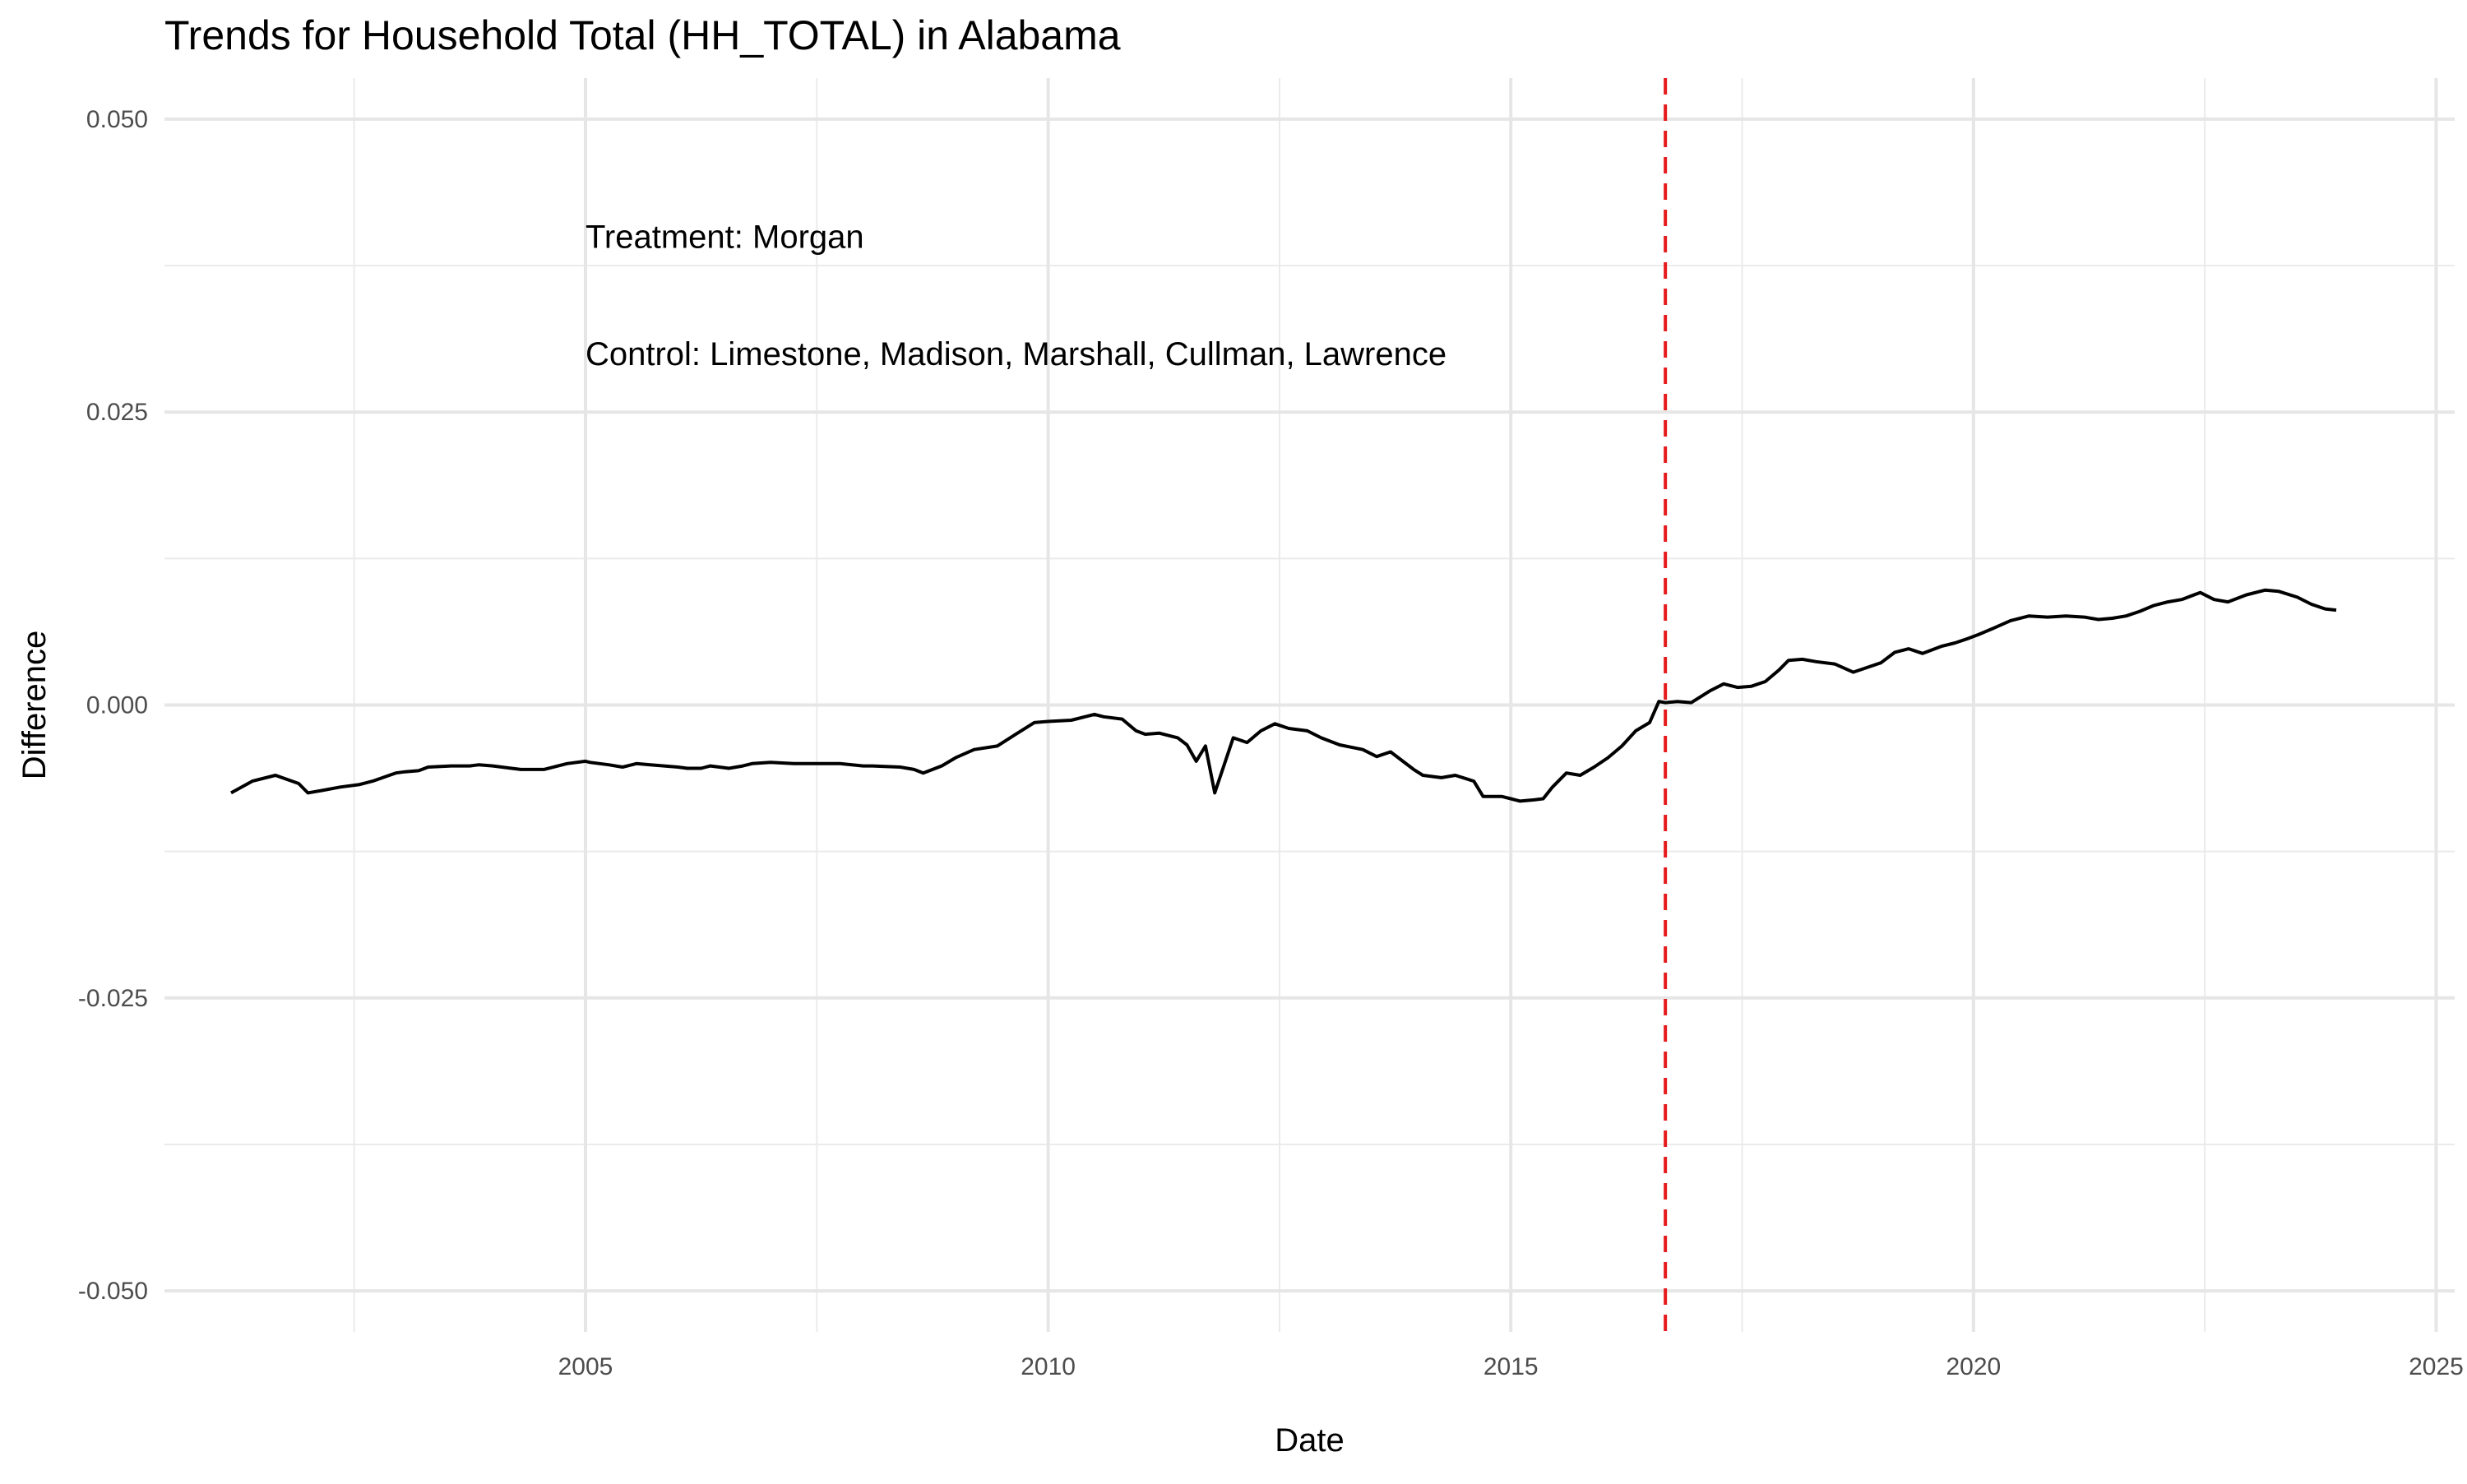 The width and height of the screenshot is (2467, 1484). I want to click on x-tick-label: 2020, so click(1973, 1366).